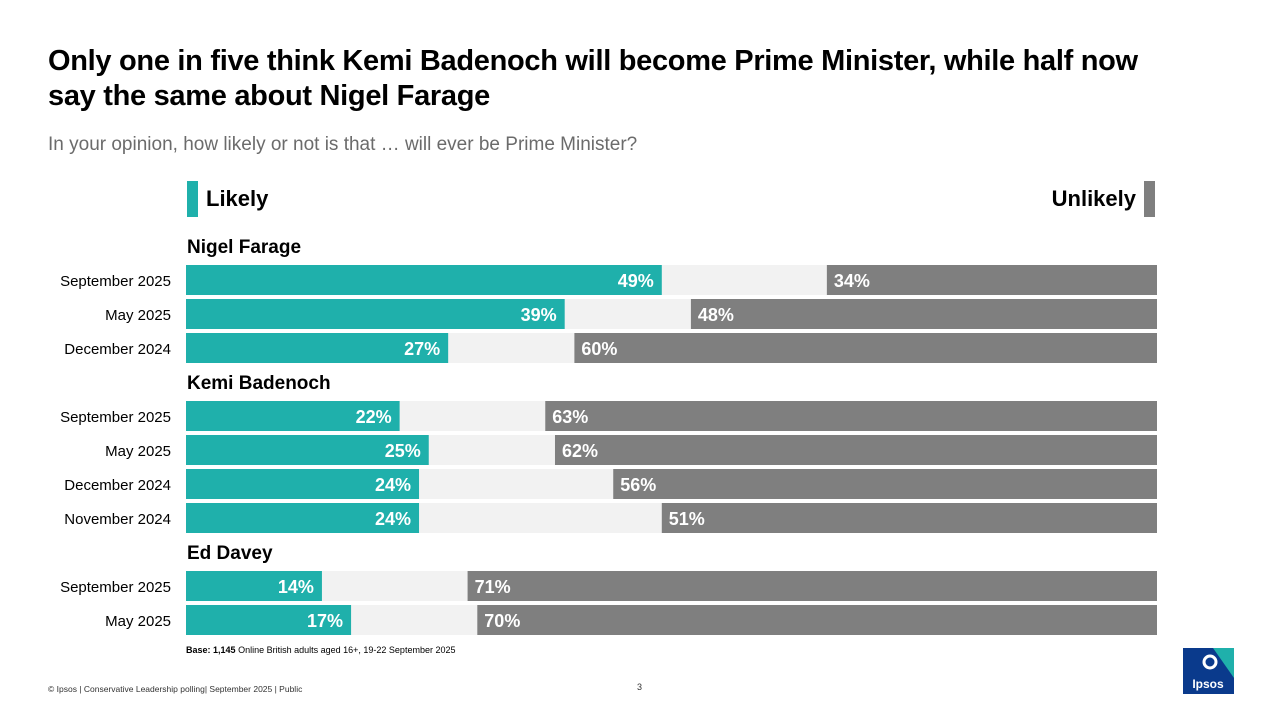 Image resolution: width=1280 pixels, height=720 pixels. What do you see at coordinates (237, 198) in the screenshot?
I see `legend-likely-label: Likely` at bounding box center [237, 198].